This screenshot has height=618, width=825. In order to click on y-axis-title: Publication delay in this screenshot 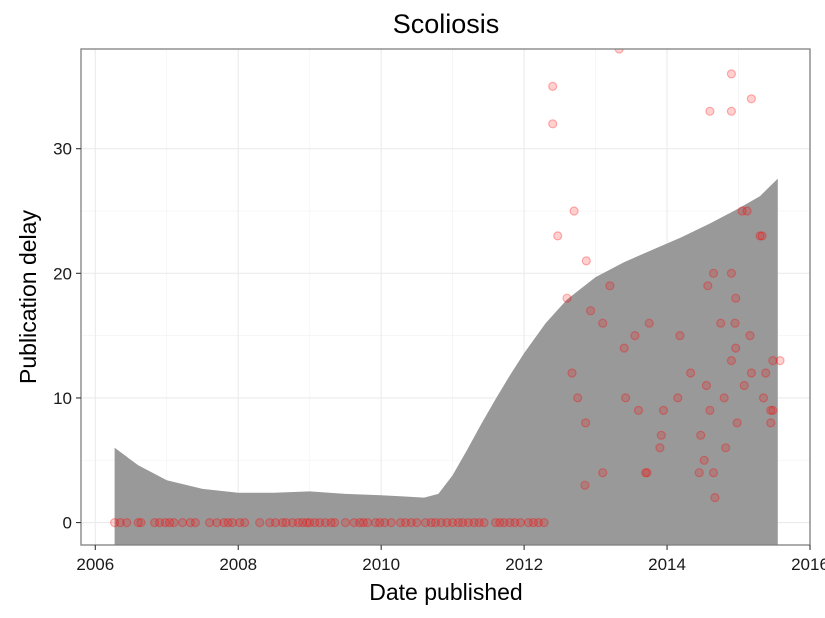, I will do `click(28, 297)`.